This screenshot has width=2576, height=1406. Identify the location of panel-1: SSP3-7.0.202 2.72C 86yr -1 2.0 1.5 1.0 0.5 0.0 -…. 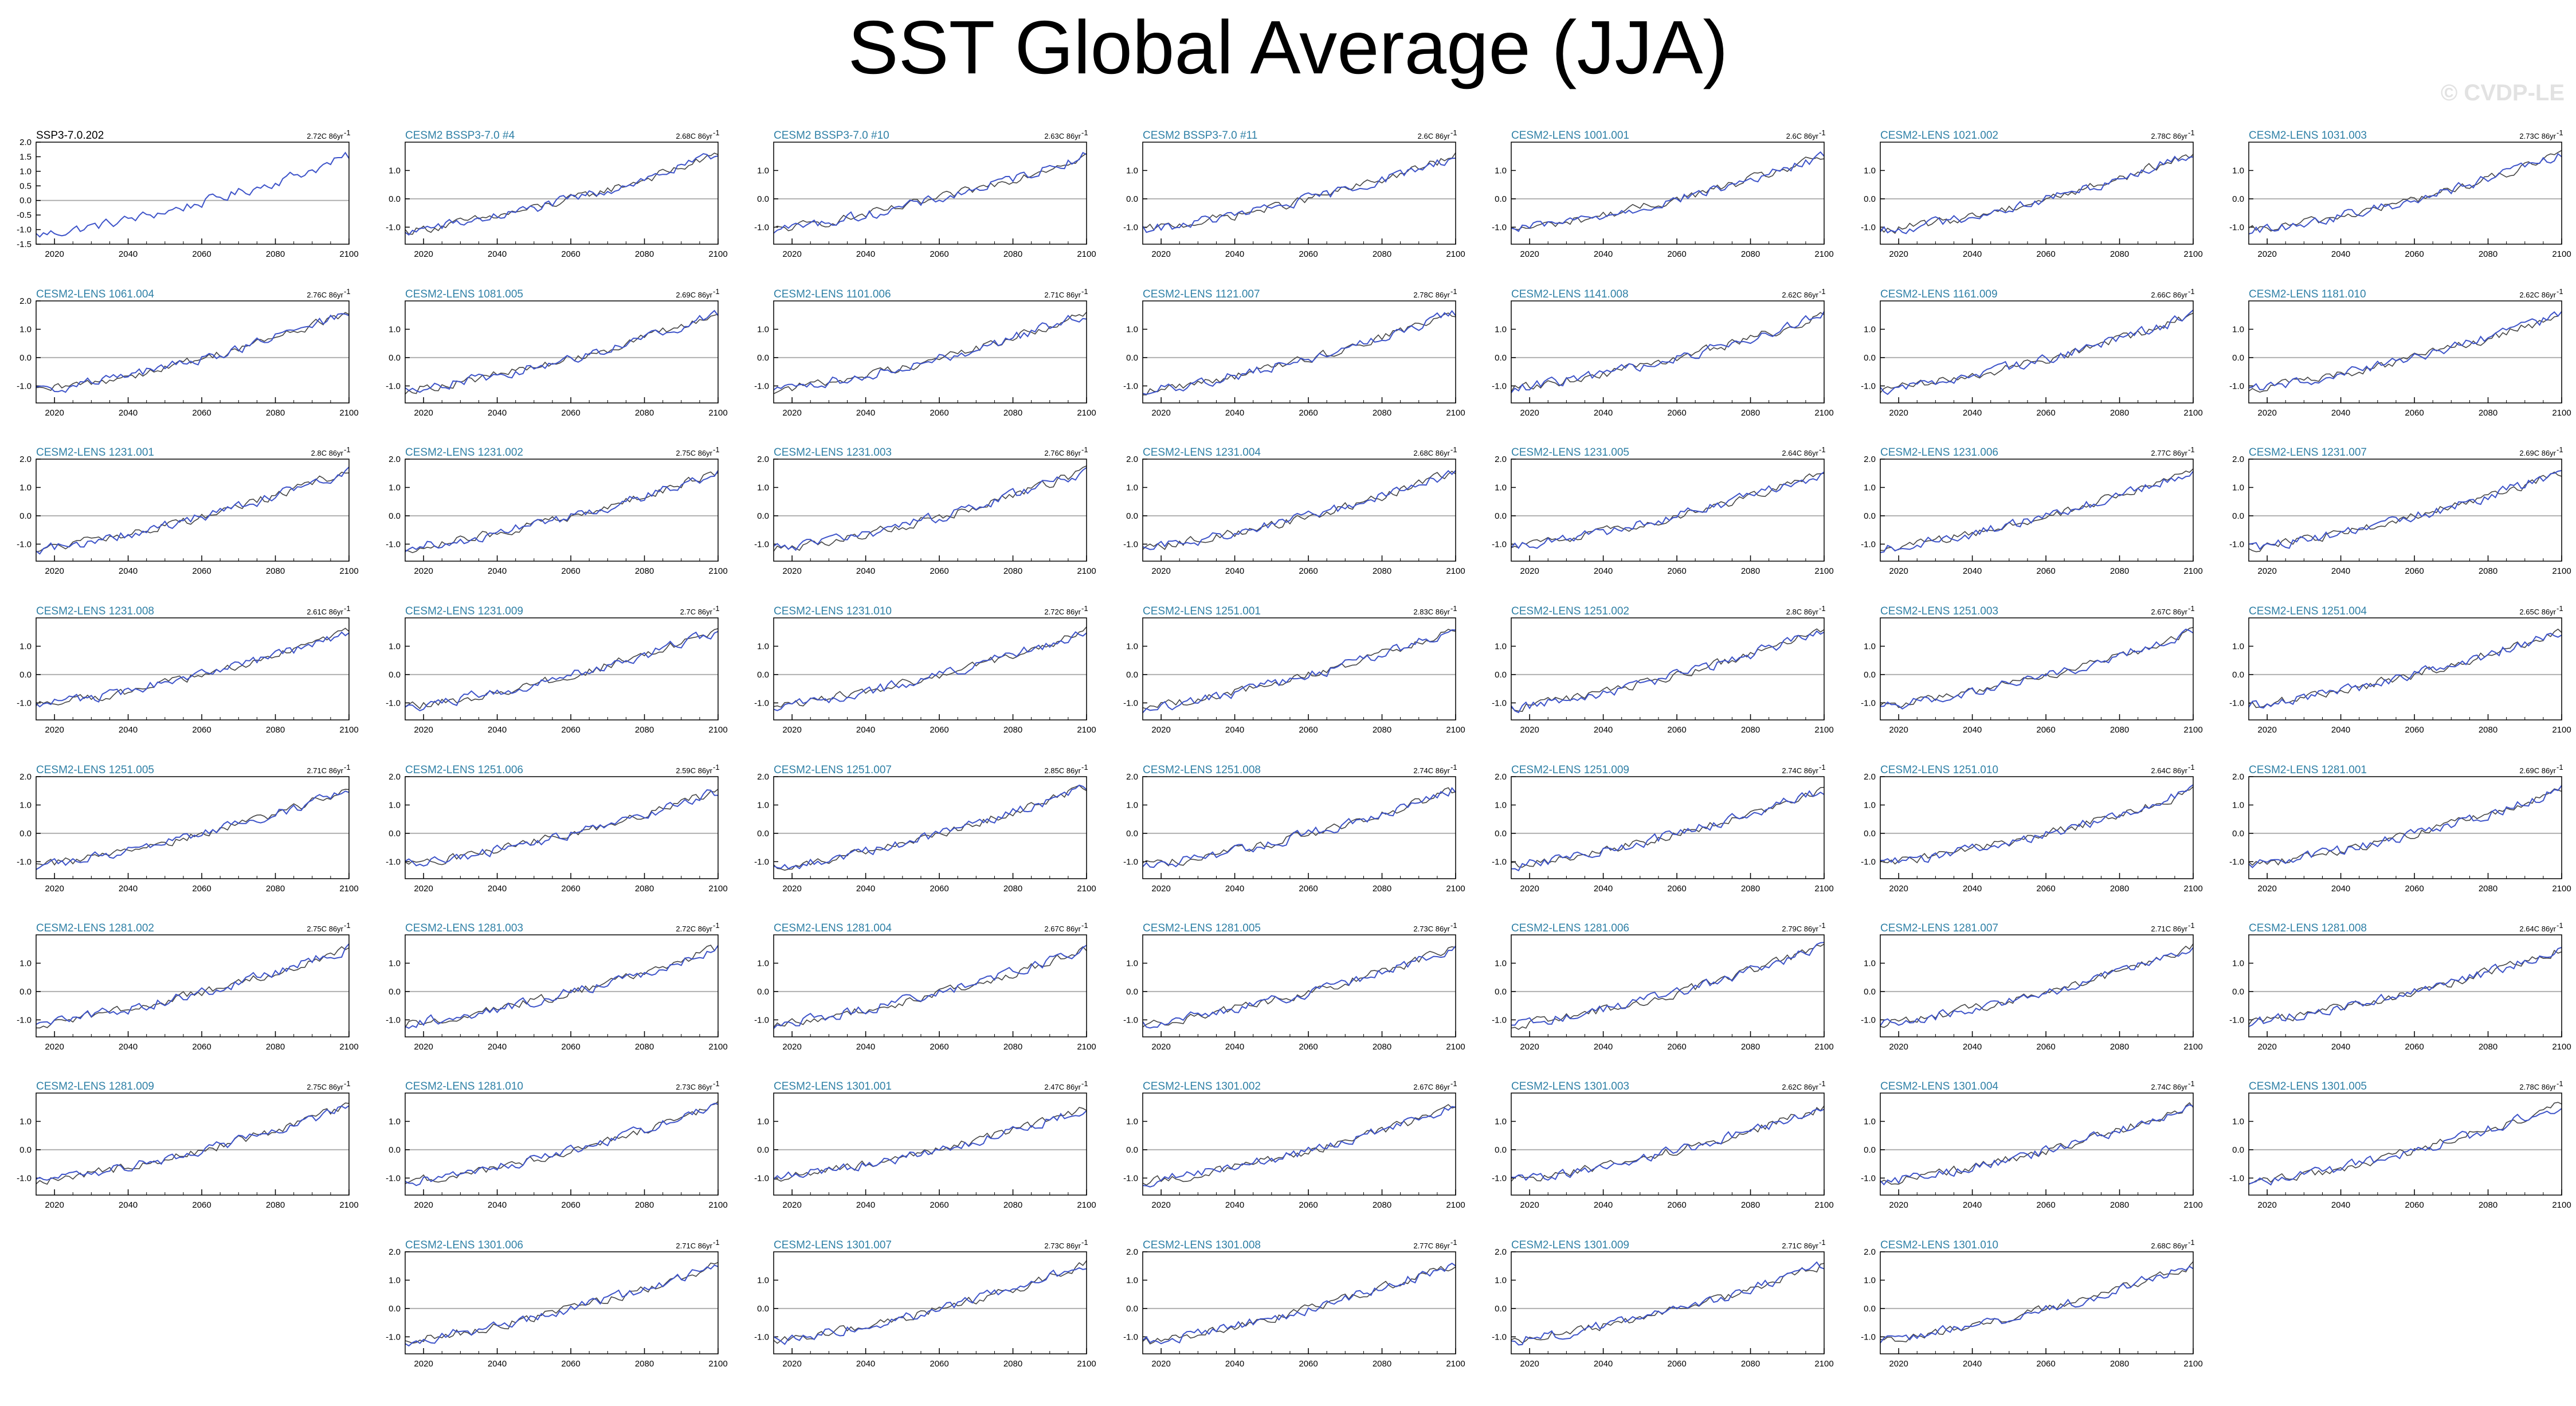
(188, 193).